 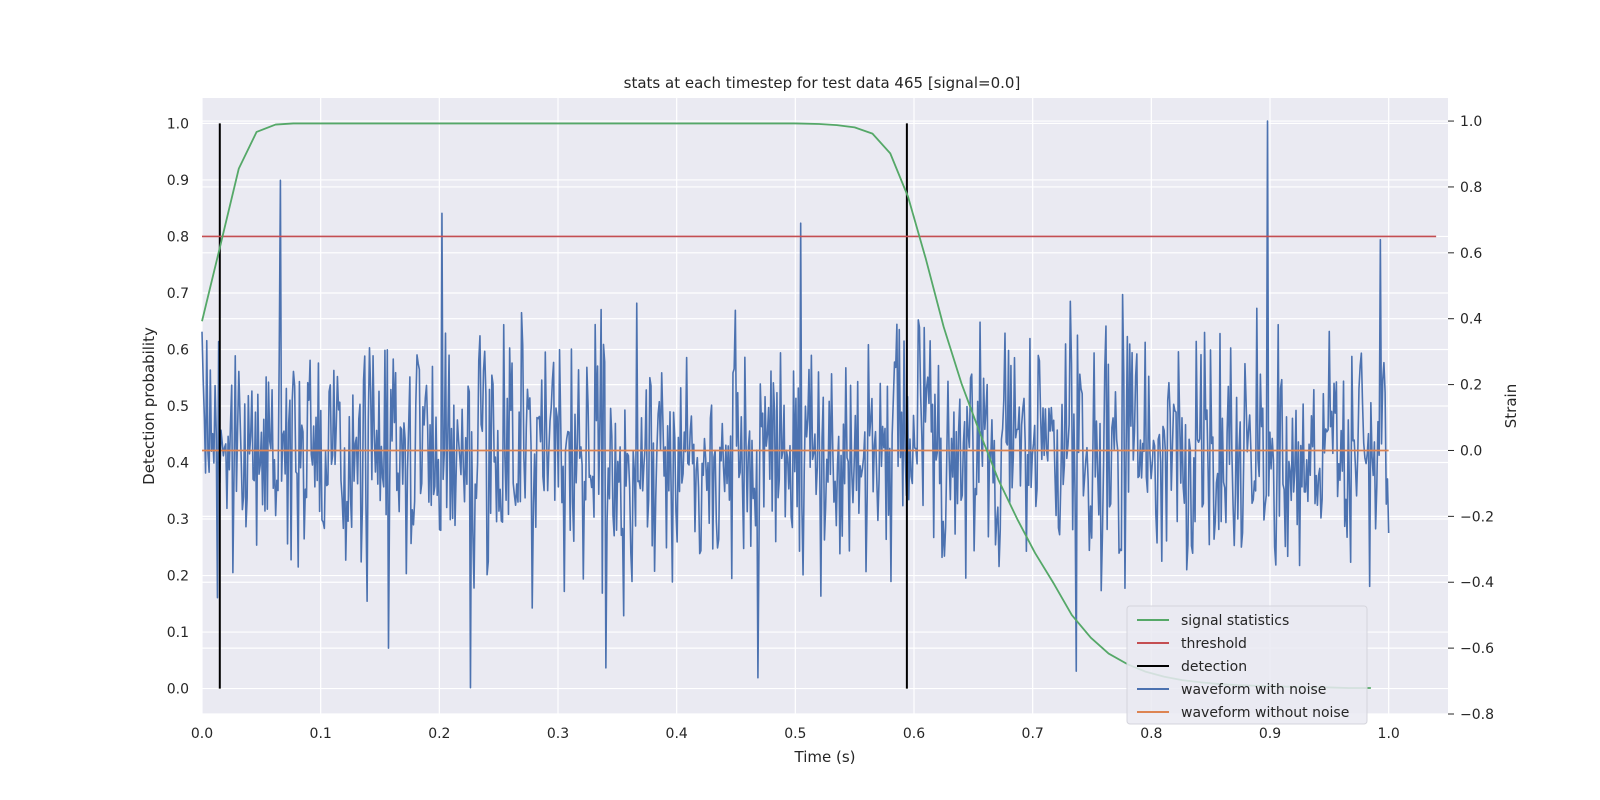 I want to click on y-tick-label-right: 1.0, so click(x=1471, y=122).